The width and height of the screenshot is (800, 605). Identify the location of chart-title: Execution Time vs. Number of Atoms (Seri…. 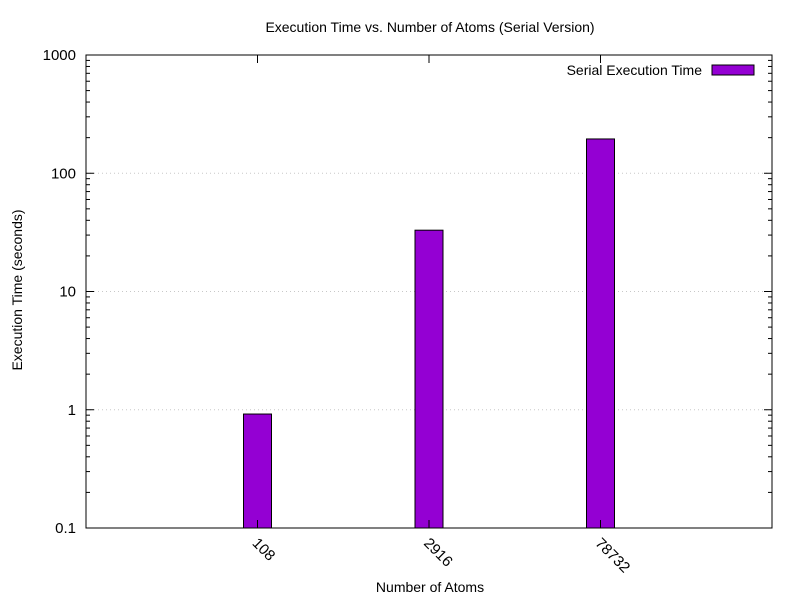
(429, 27).